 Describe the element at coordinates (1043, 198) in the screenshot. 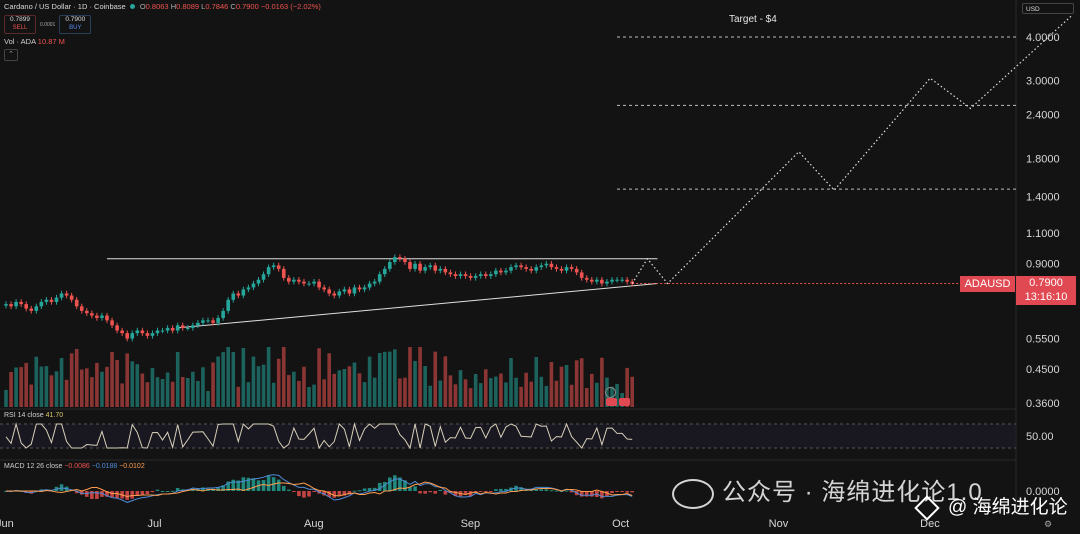

I see `price-tick-label: 1.4000` at that location.